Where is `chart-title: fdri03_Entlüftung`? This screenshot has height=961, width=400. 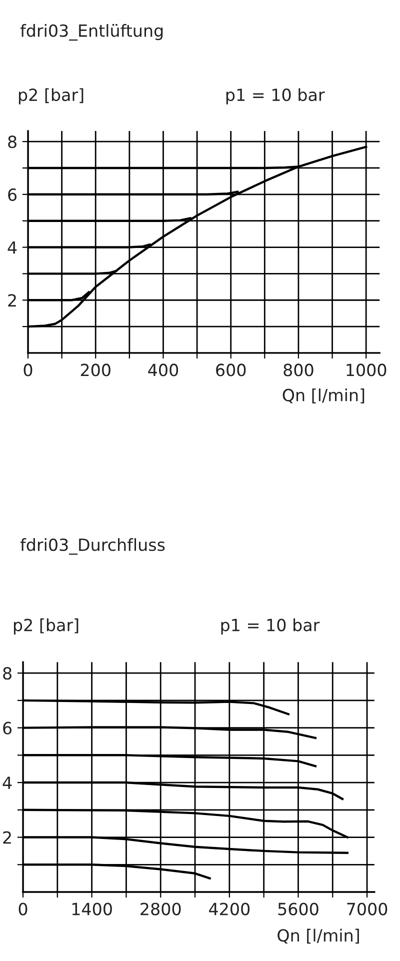 chart-title: fdri03_Entlüftung is located at coordinates (91, 32).